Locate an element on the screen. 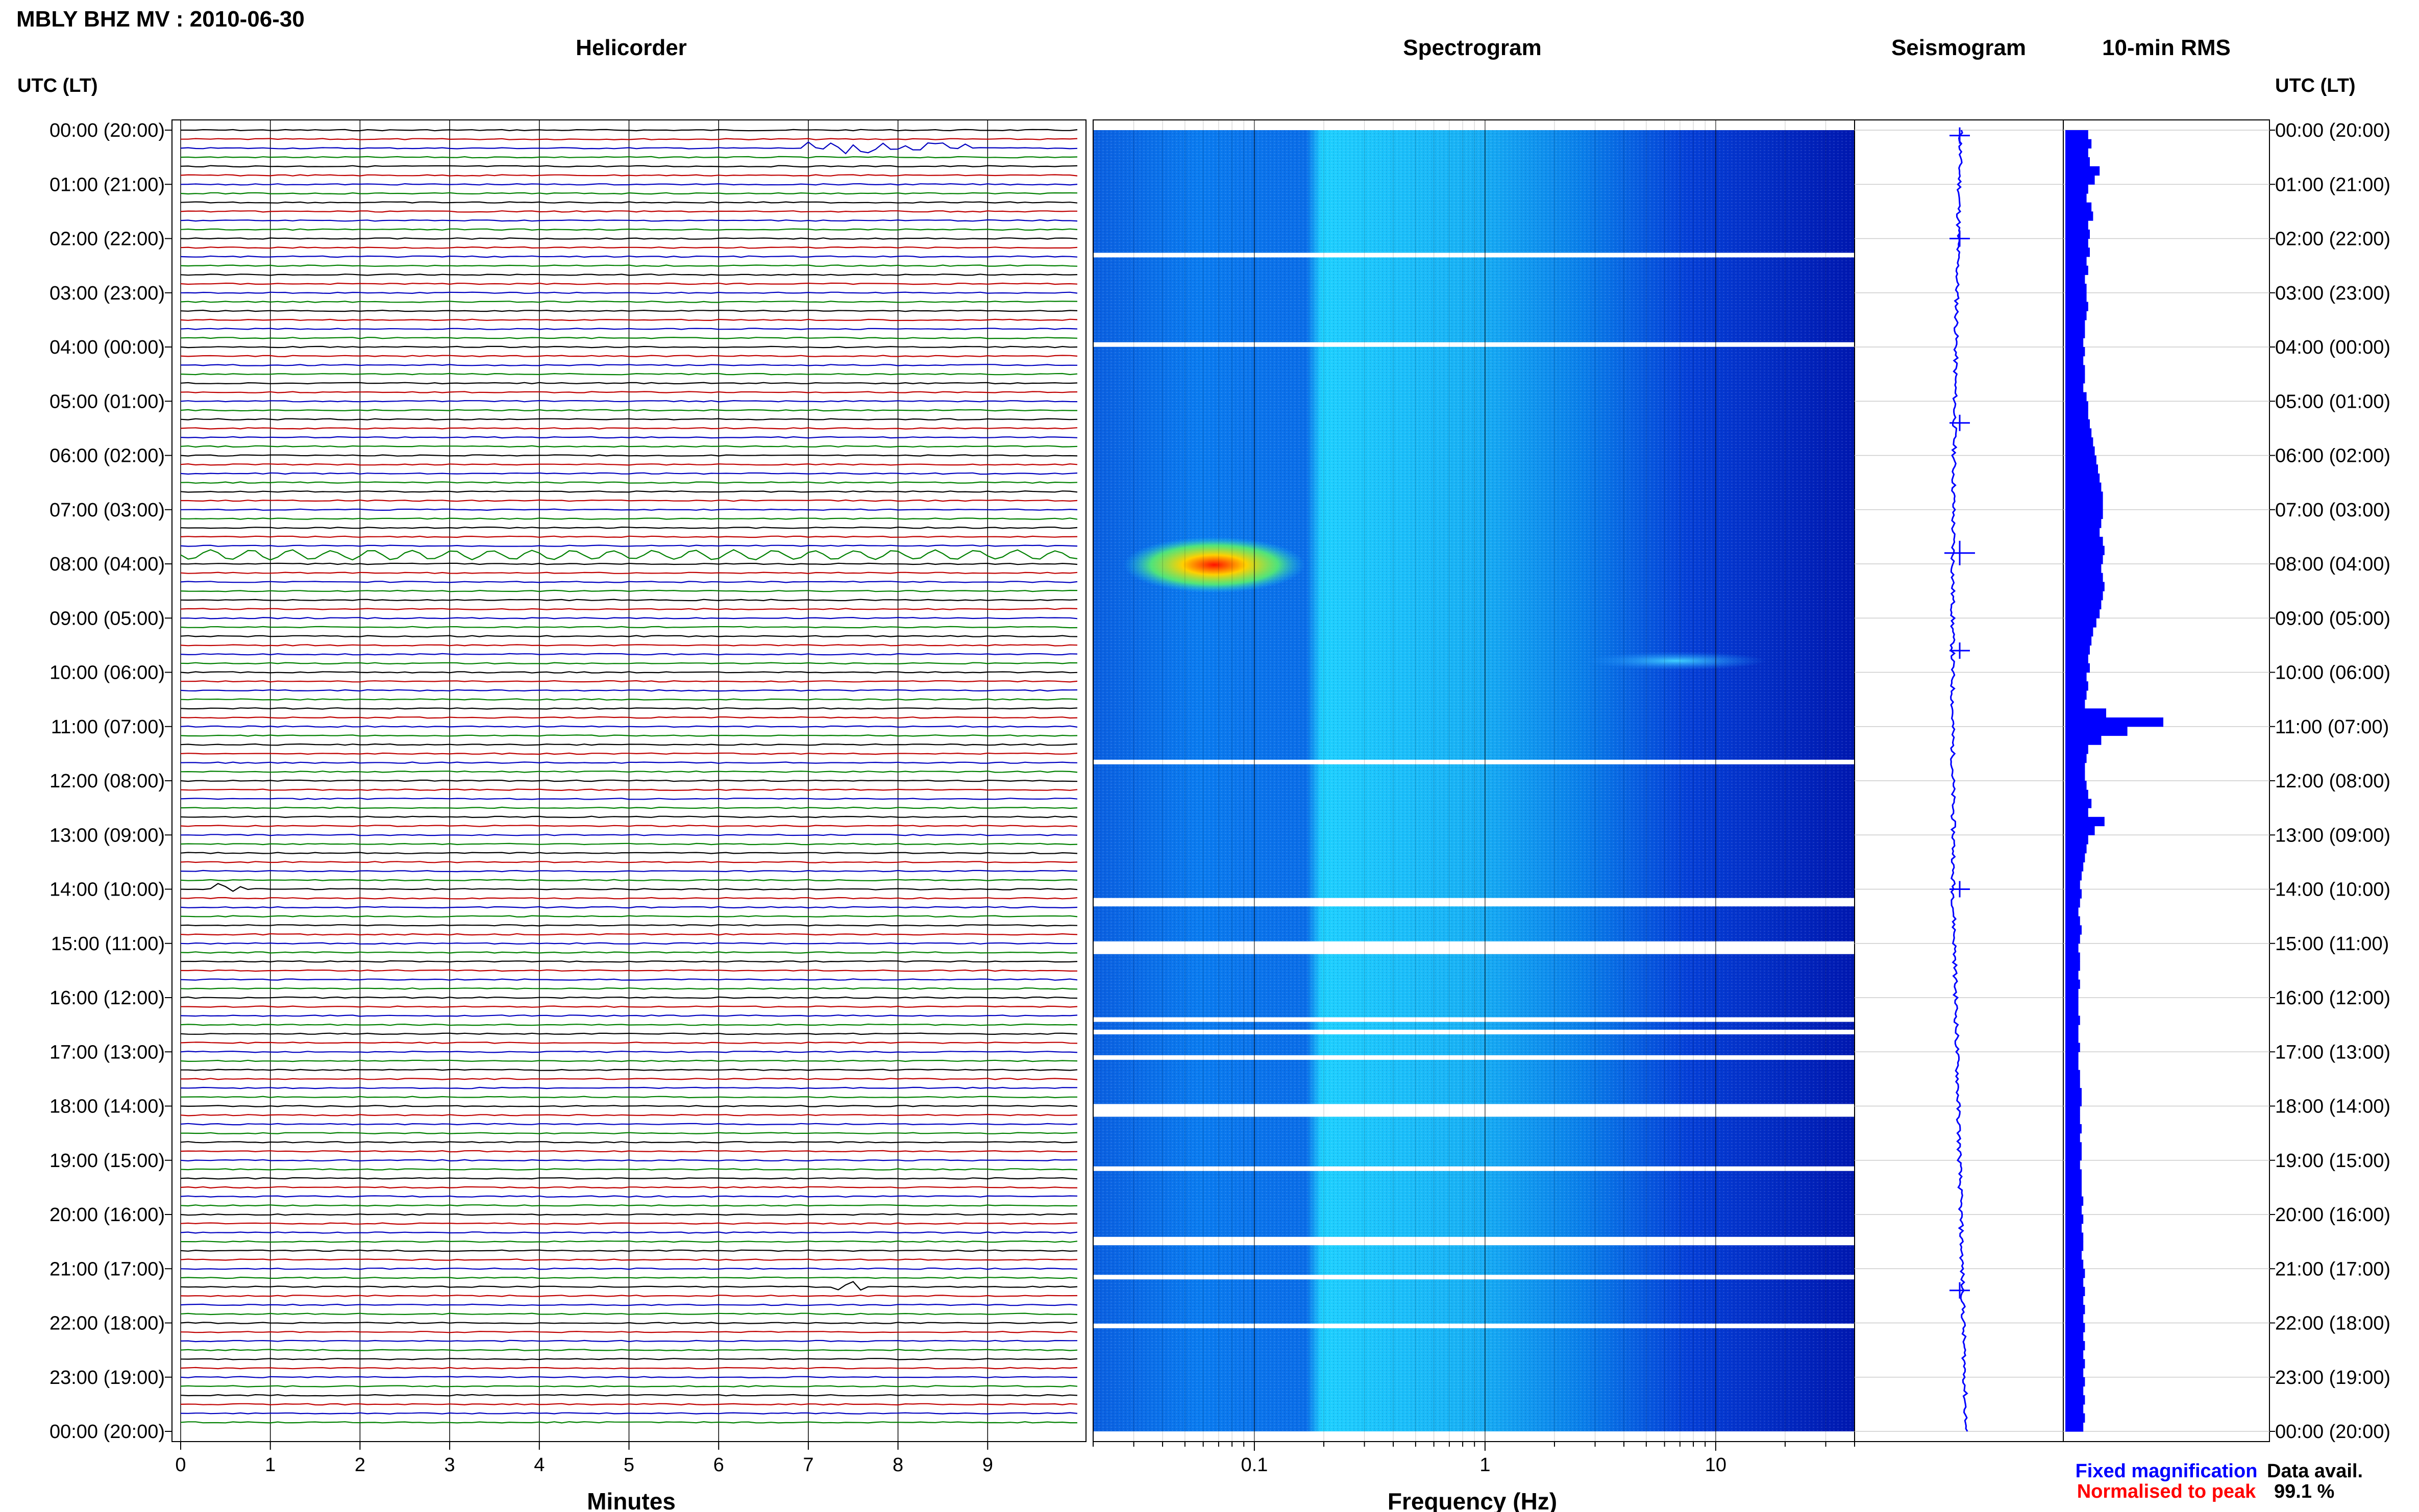 This screenshot has height=1512, width=2419. time-tick-label-left: 01:00 (21:00) is located at coordinates (107, 184).